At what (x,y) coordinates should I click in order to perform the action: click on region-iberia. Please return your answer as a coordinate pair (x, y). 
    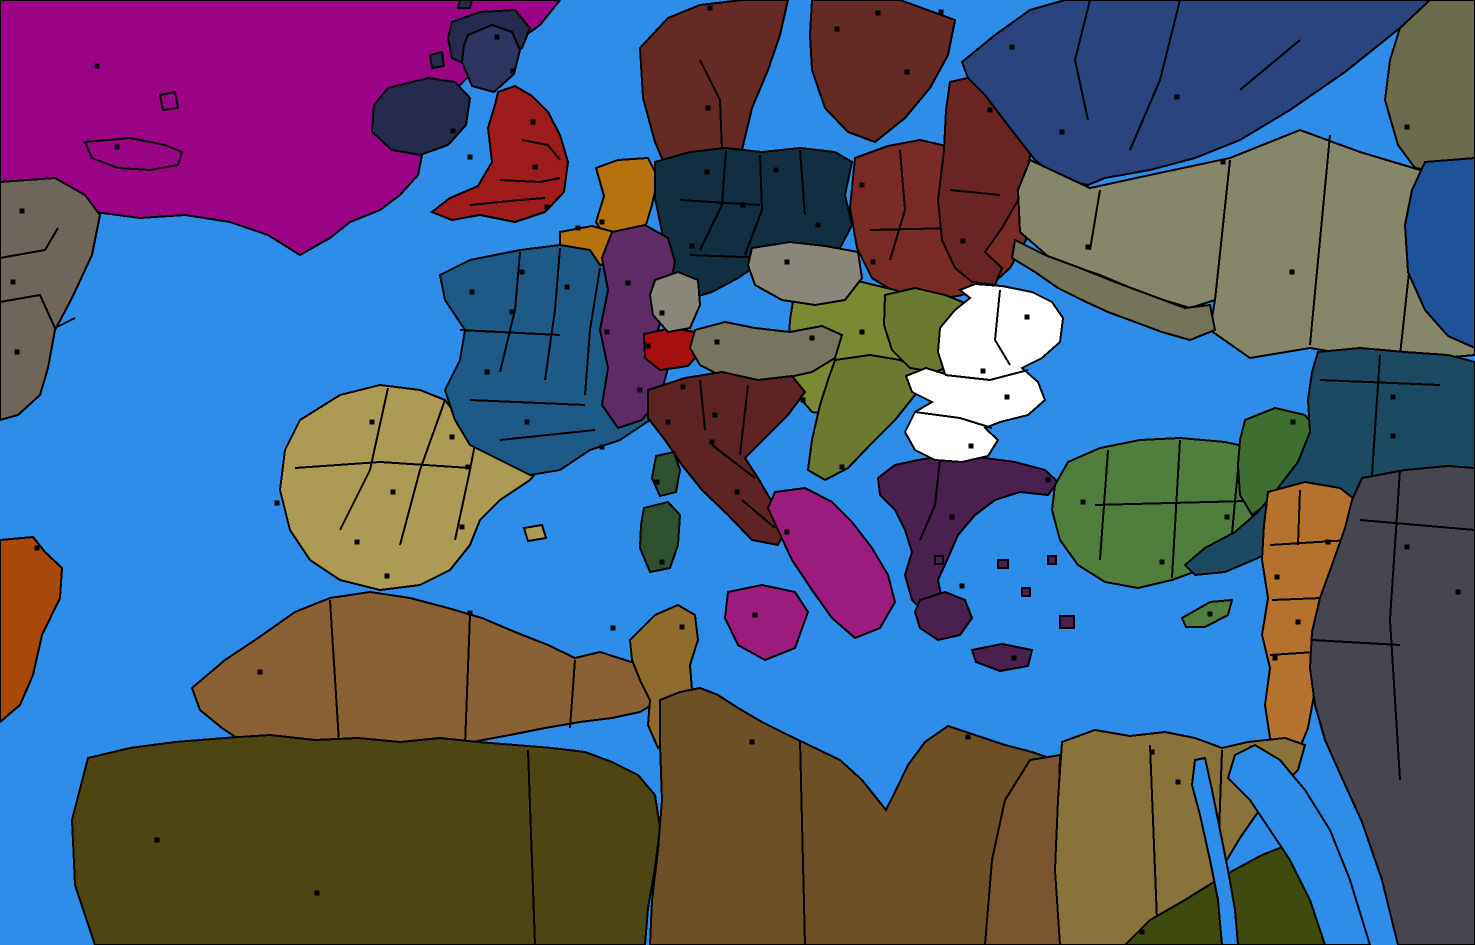
    Looking at the image, I should click on (535, 533).